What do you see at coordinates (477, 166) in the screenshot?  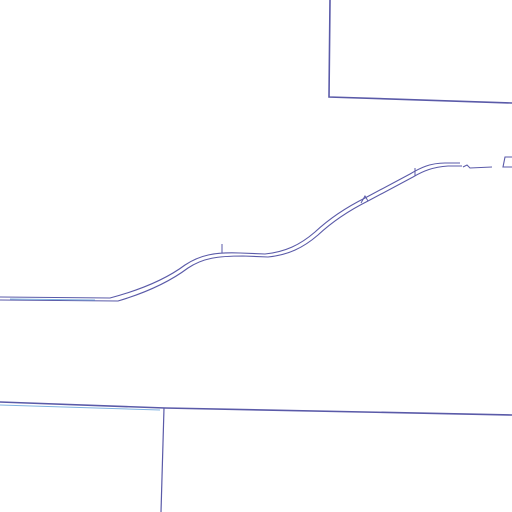 I see `road-stub-east` at bounding box center [477, 166].